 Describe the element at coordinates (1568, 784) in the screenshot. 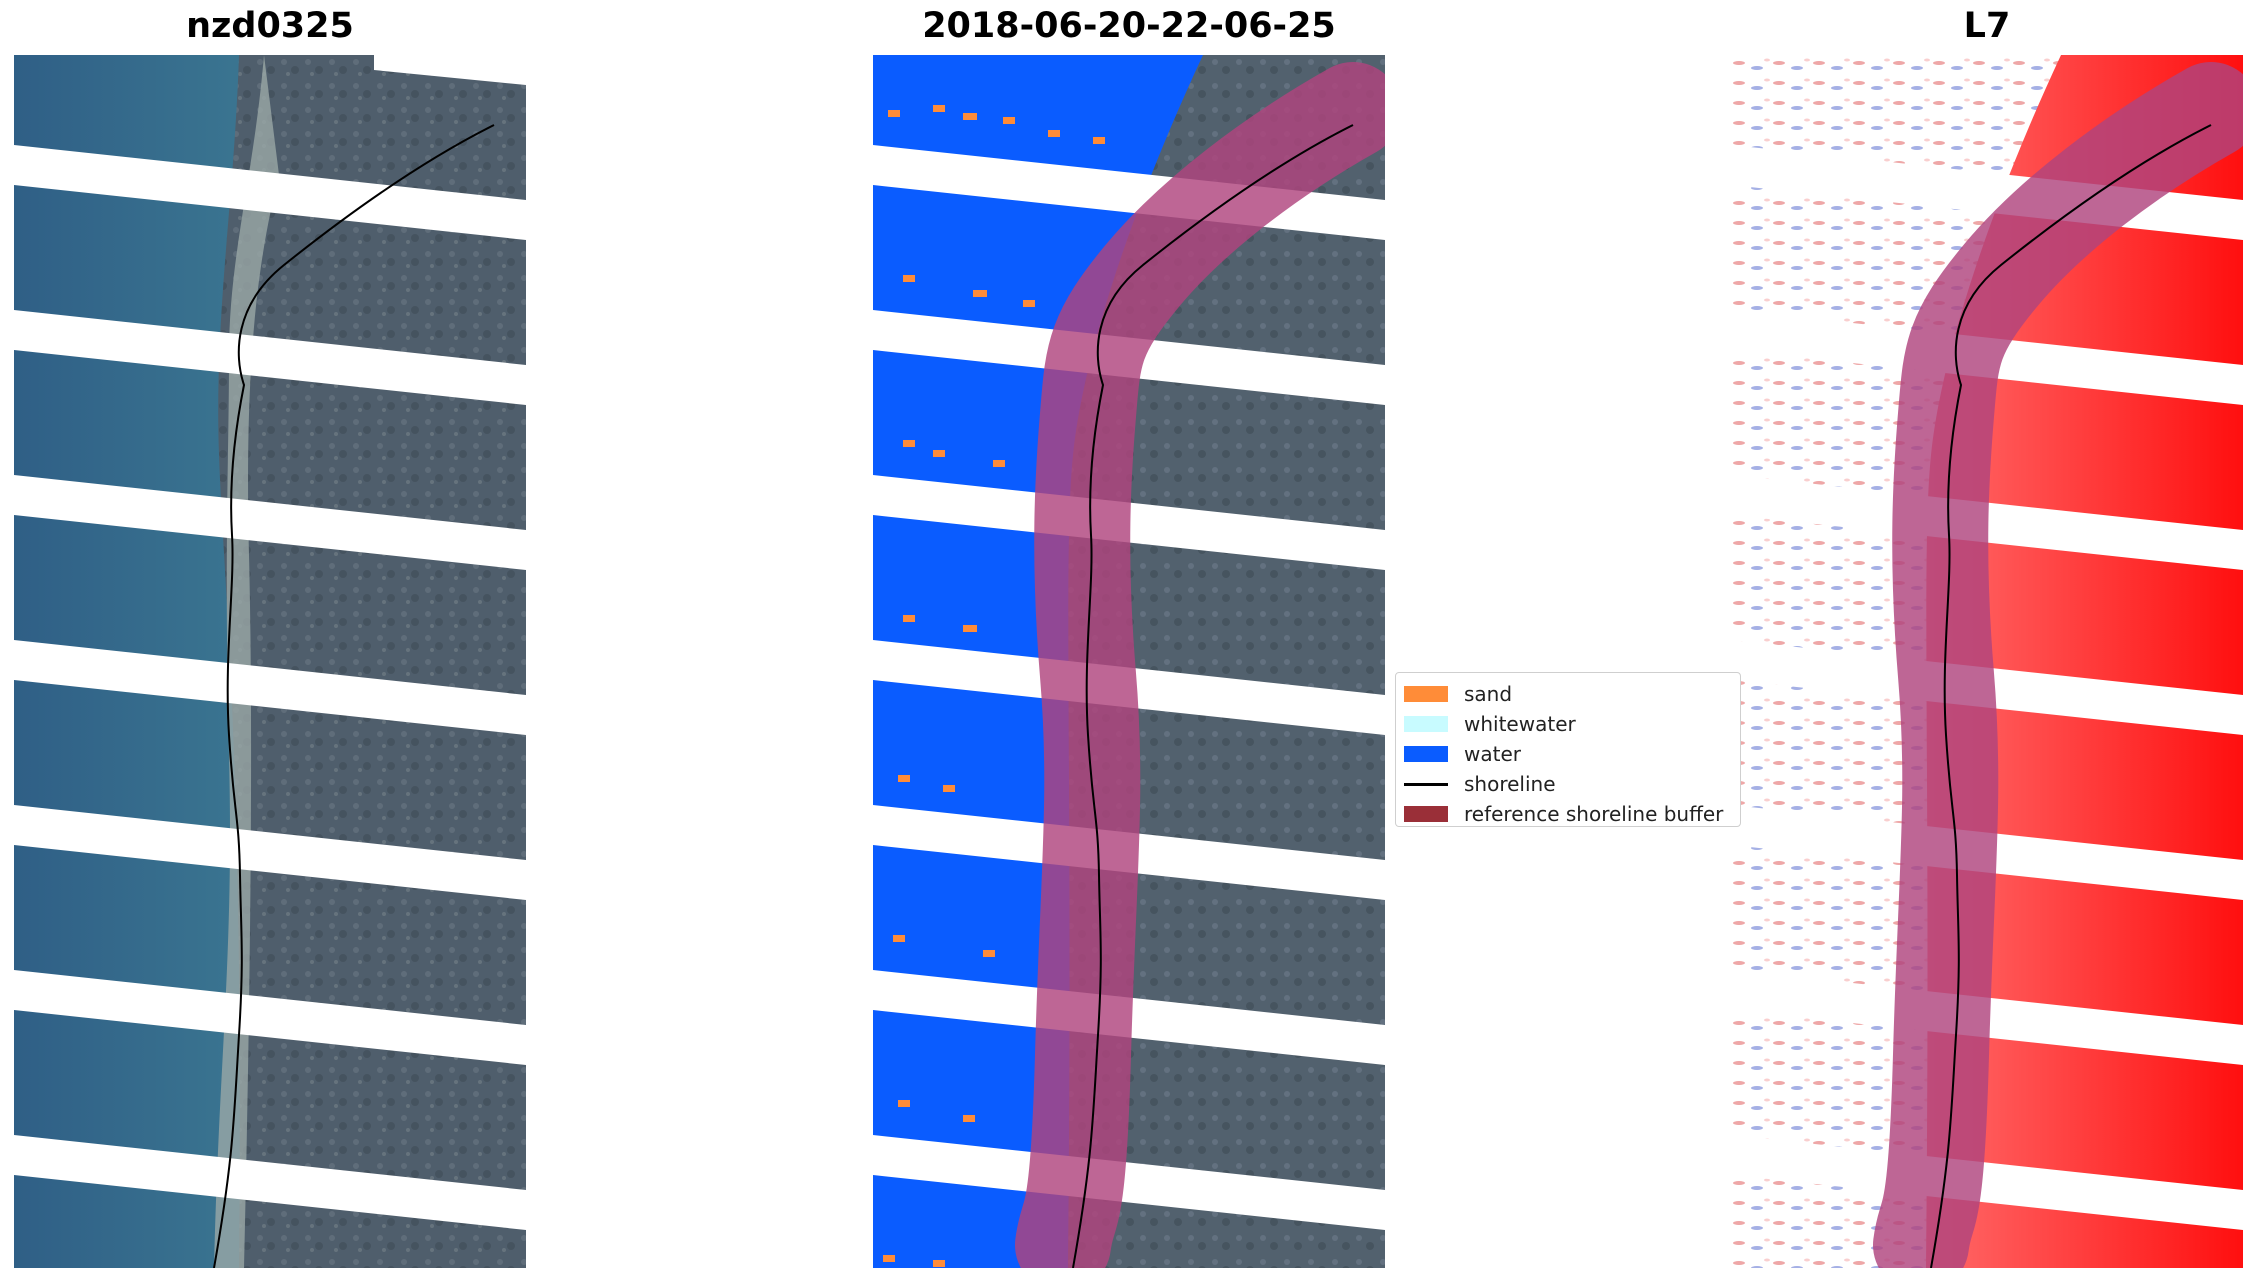

I see `legend-item-shoreline: shoreline` at that location.